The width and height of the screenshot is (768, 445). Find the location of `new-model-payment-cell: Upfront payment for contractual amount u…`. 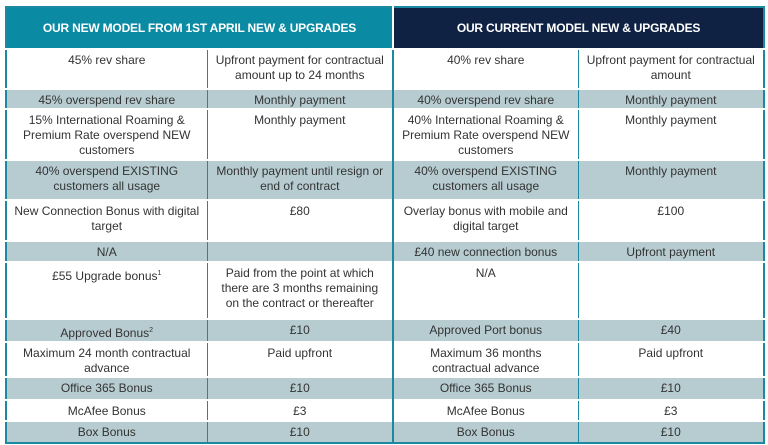

new-model-payment-cell: Upfront payment for contractual amount u… is located at coordinates (300, 68).